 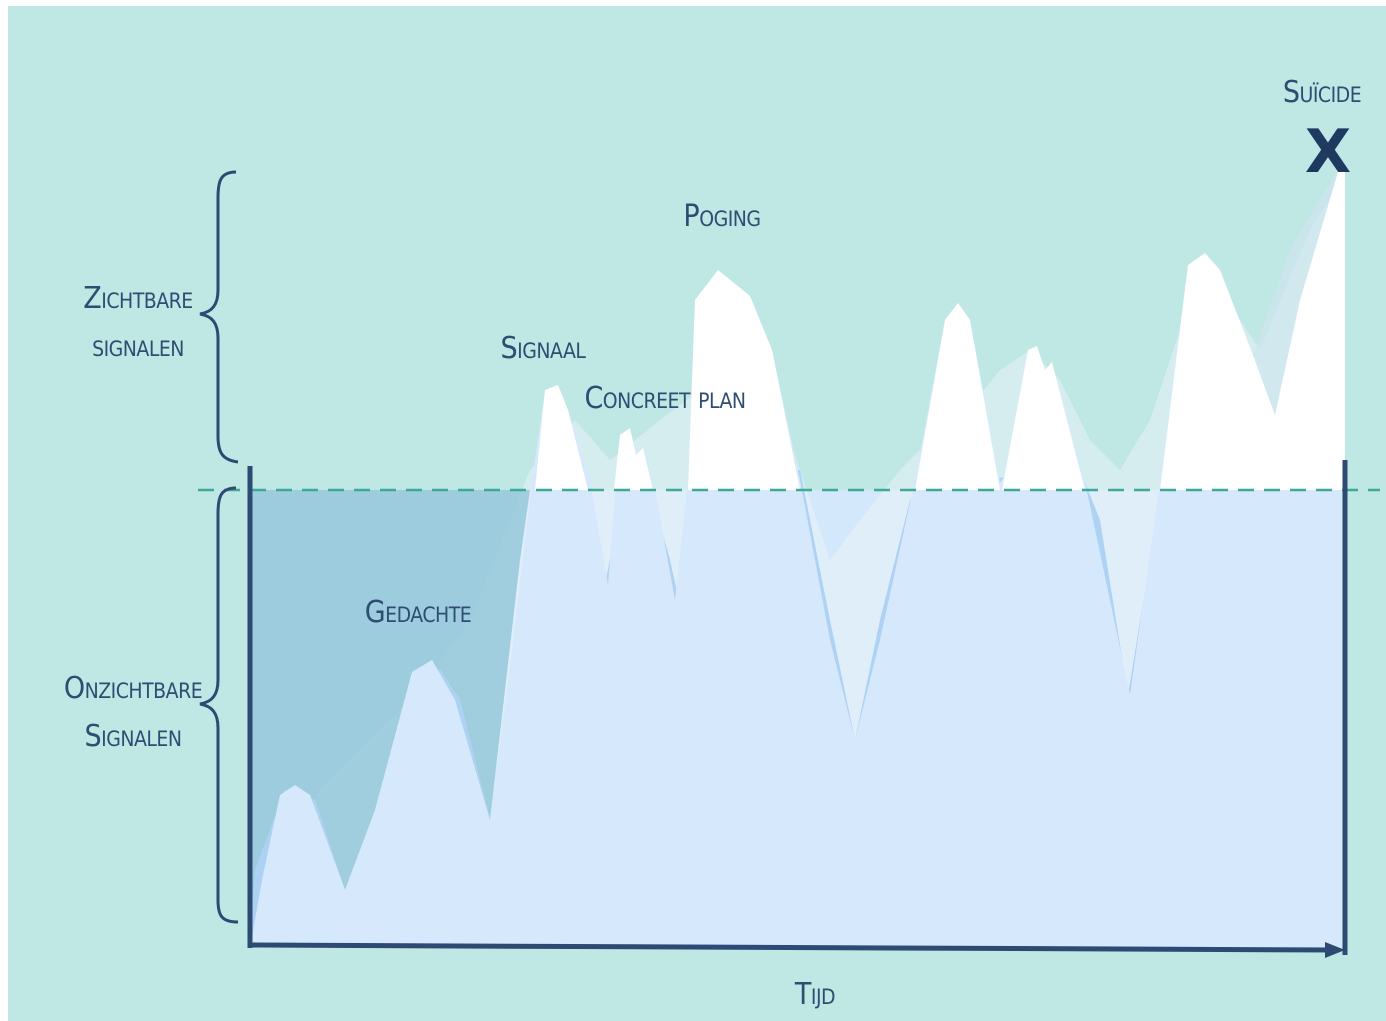 I want to click on x-axis, so click(x=792, y=947).